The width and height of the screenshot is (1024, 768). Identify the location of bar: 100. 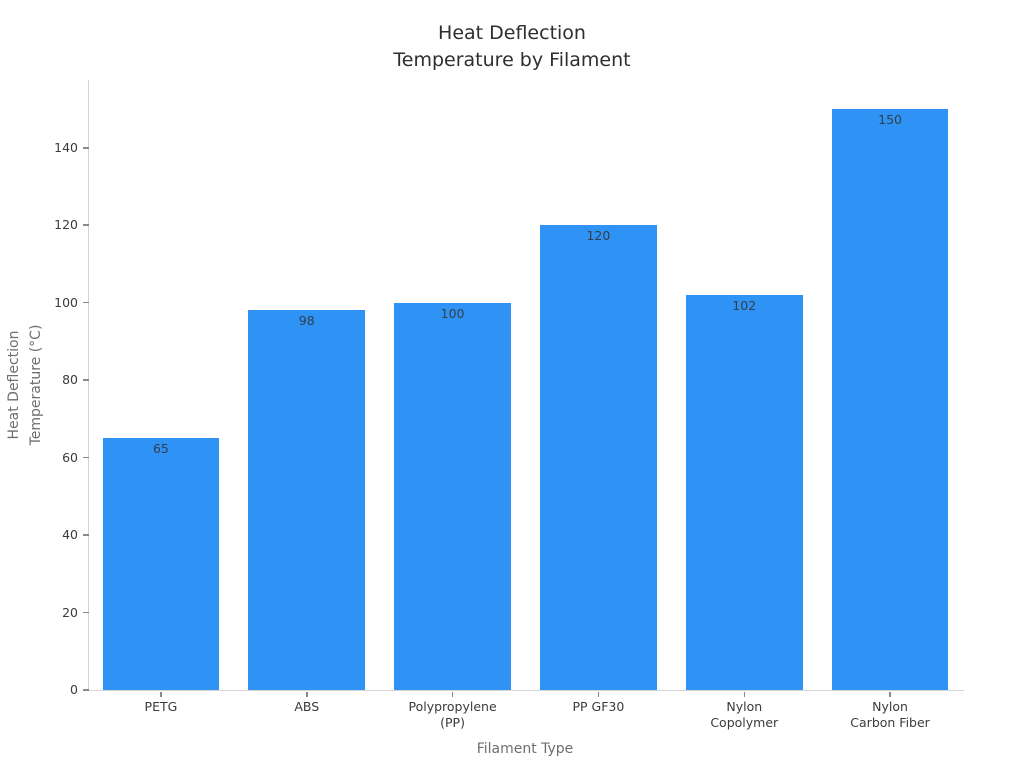
(452, 496).